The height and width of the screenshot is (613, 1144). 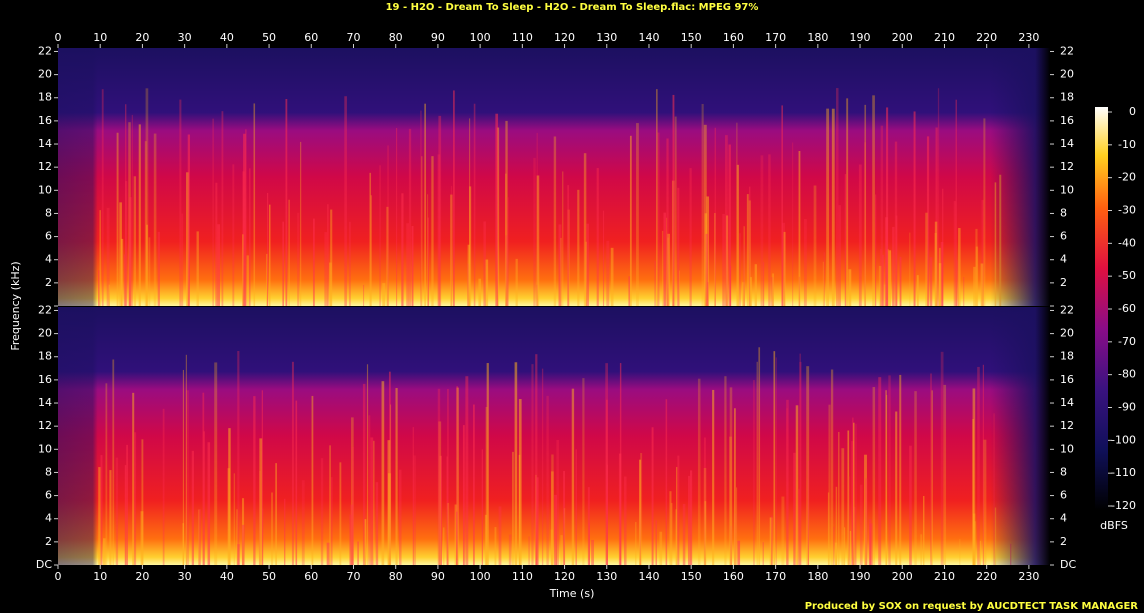 What do you see at coordinates (1101, 308) in the screenshot?
I see `colorbar` at bounding box center [1101, 308].